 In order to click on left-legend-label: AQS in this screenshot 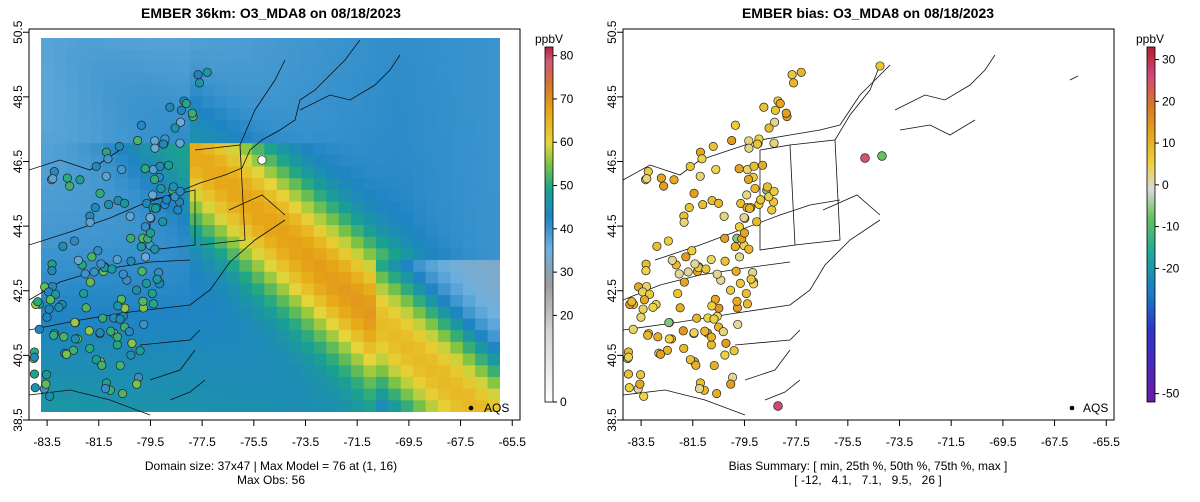, I will do `click(496, 408)`.